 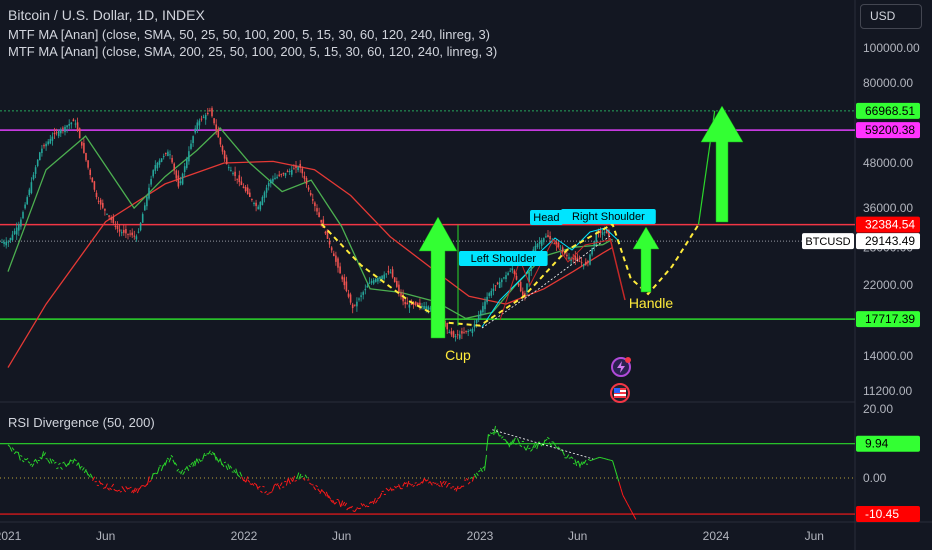 I want to click on price-tag-bg-support, so click(x=888, y=319).